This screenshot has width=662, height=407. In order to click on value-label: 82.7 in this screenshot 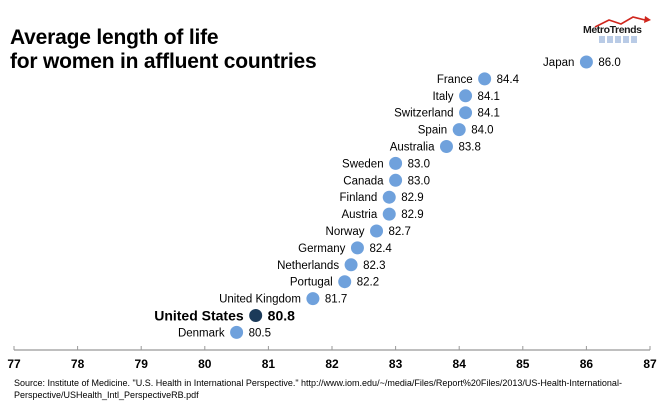, I will do `click(400, 232)`.